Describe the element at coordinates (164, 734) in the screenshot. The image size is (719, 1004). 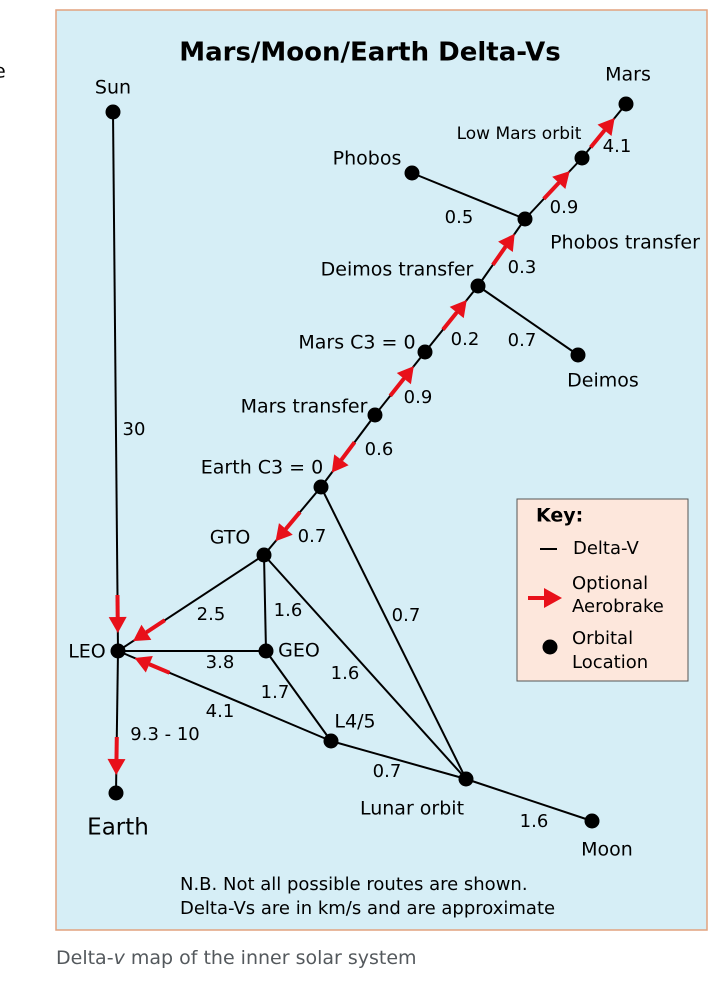
I see `delta-v-label: 9.3 - 10` at that location.